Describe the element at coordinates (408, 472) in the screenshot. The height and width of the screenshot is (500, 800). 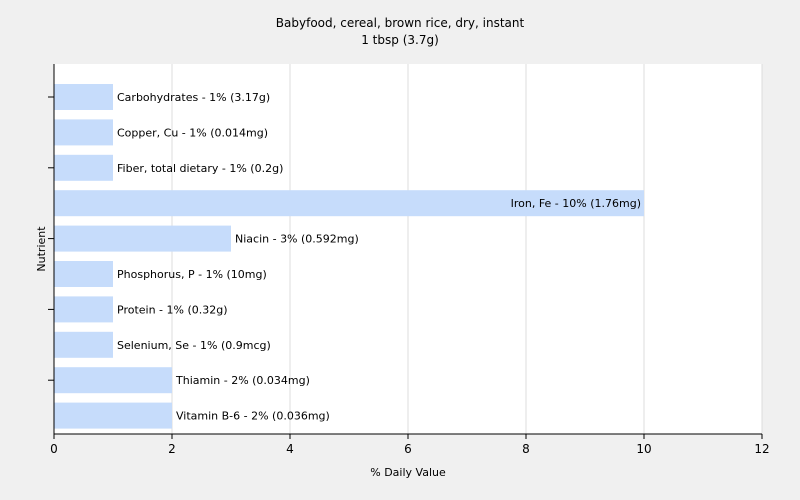
I see `x-axis-label: % Daily Value` at that location.